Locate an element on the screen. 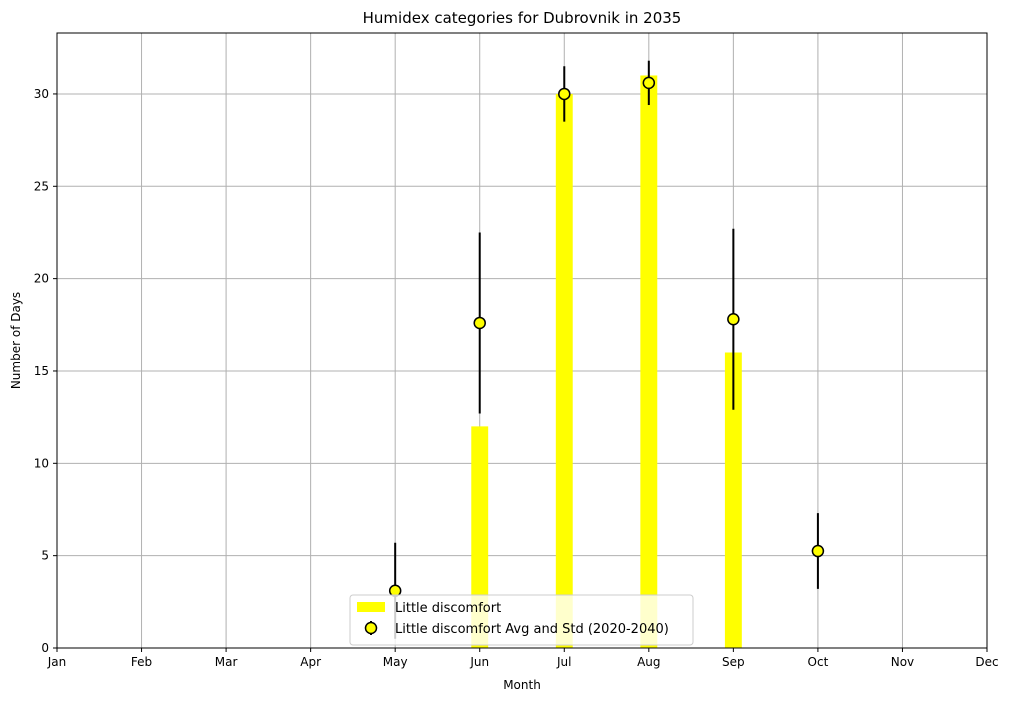  avg-point-aug is located at coordinates (649, 83).